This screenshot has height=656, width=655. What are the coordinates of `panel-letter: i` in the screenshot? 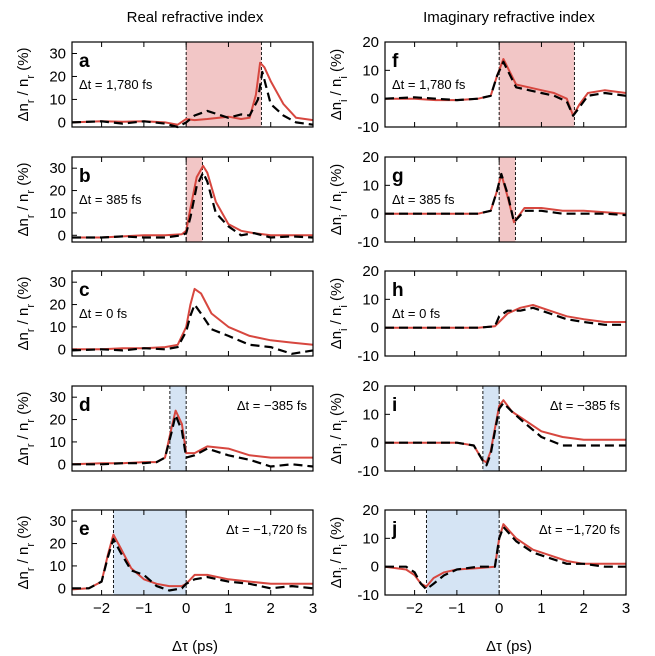 It's located at (394, 405).